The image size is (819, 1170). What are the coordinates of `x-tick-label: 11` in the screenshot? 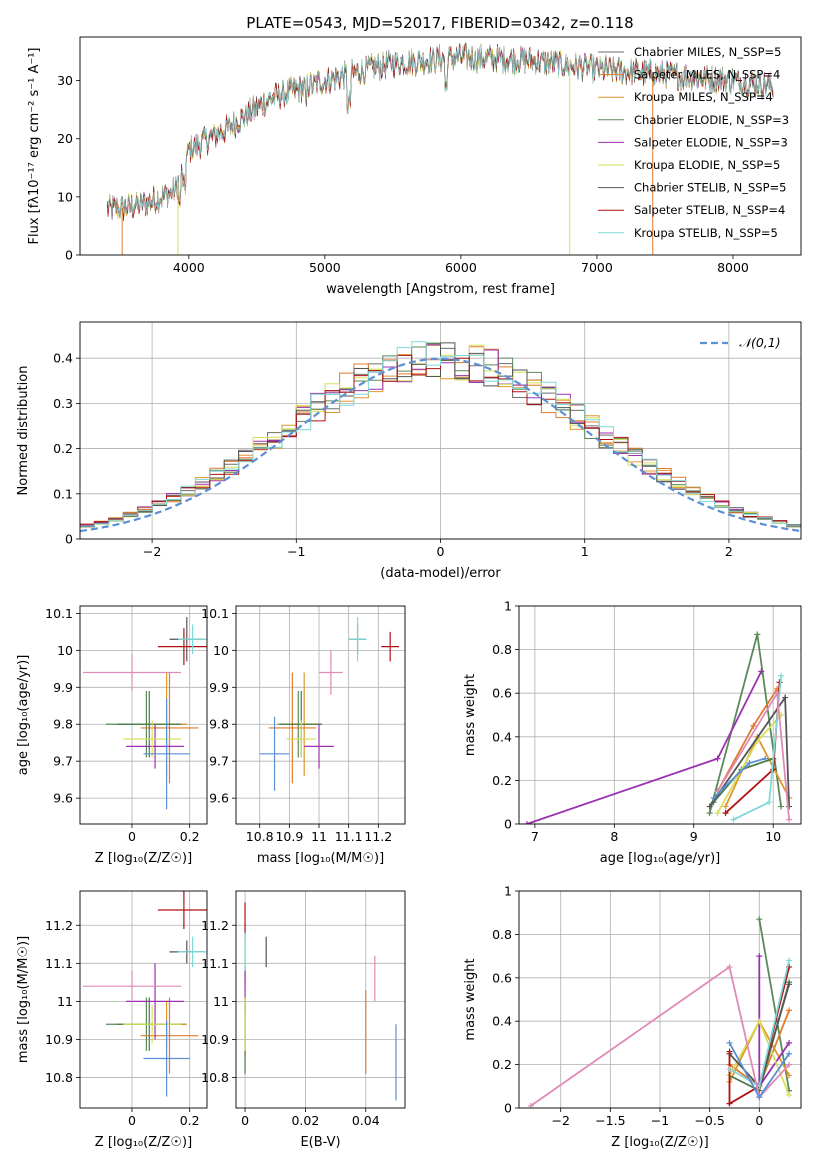 It's located at (319, 836).